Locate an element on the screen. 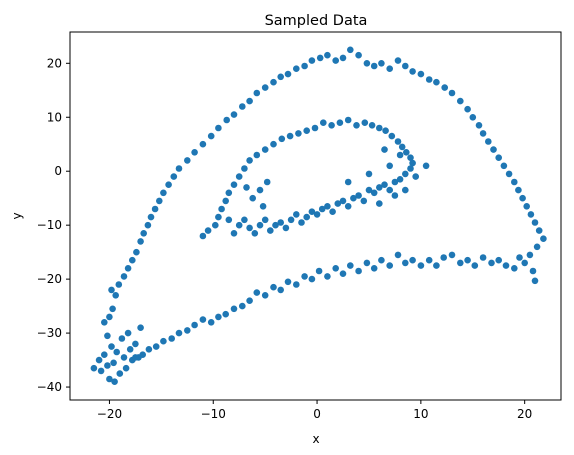  x-tick-label: 10 is located at coordinates (420, 414).